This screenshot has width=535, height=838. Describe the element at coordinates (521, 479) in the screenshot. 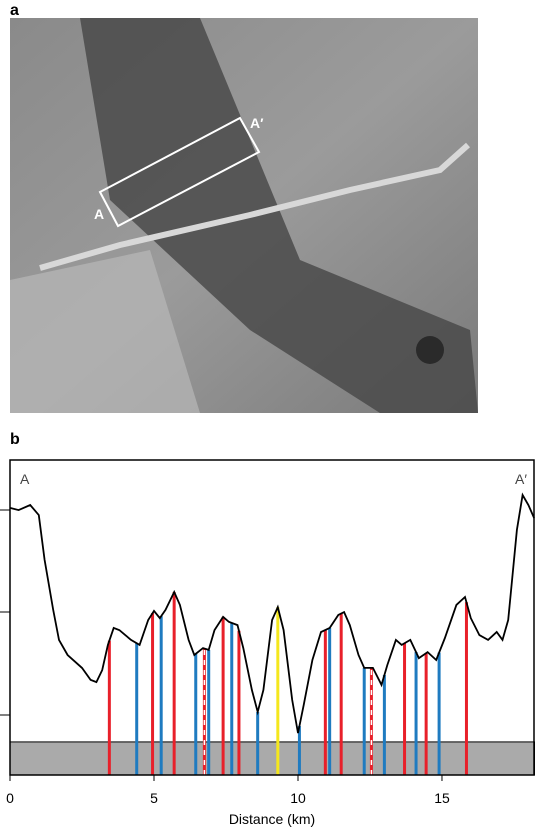

I see `annotation: A′` at that location.